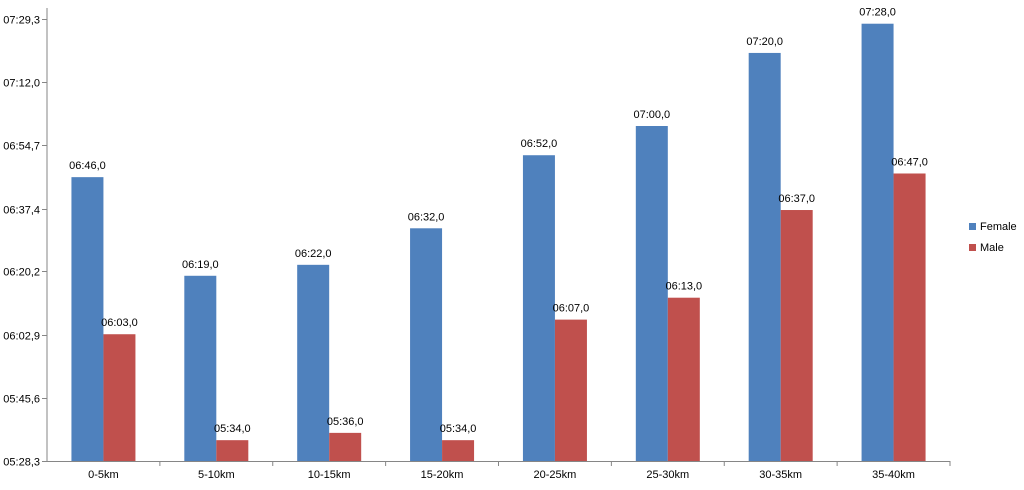 This screenshot has height=490, width=1024. What do you see at coordinates (216, 475) in the screenshot?
I see `x-tick-label: 5-10km` at bounding box center [216, 475].